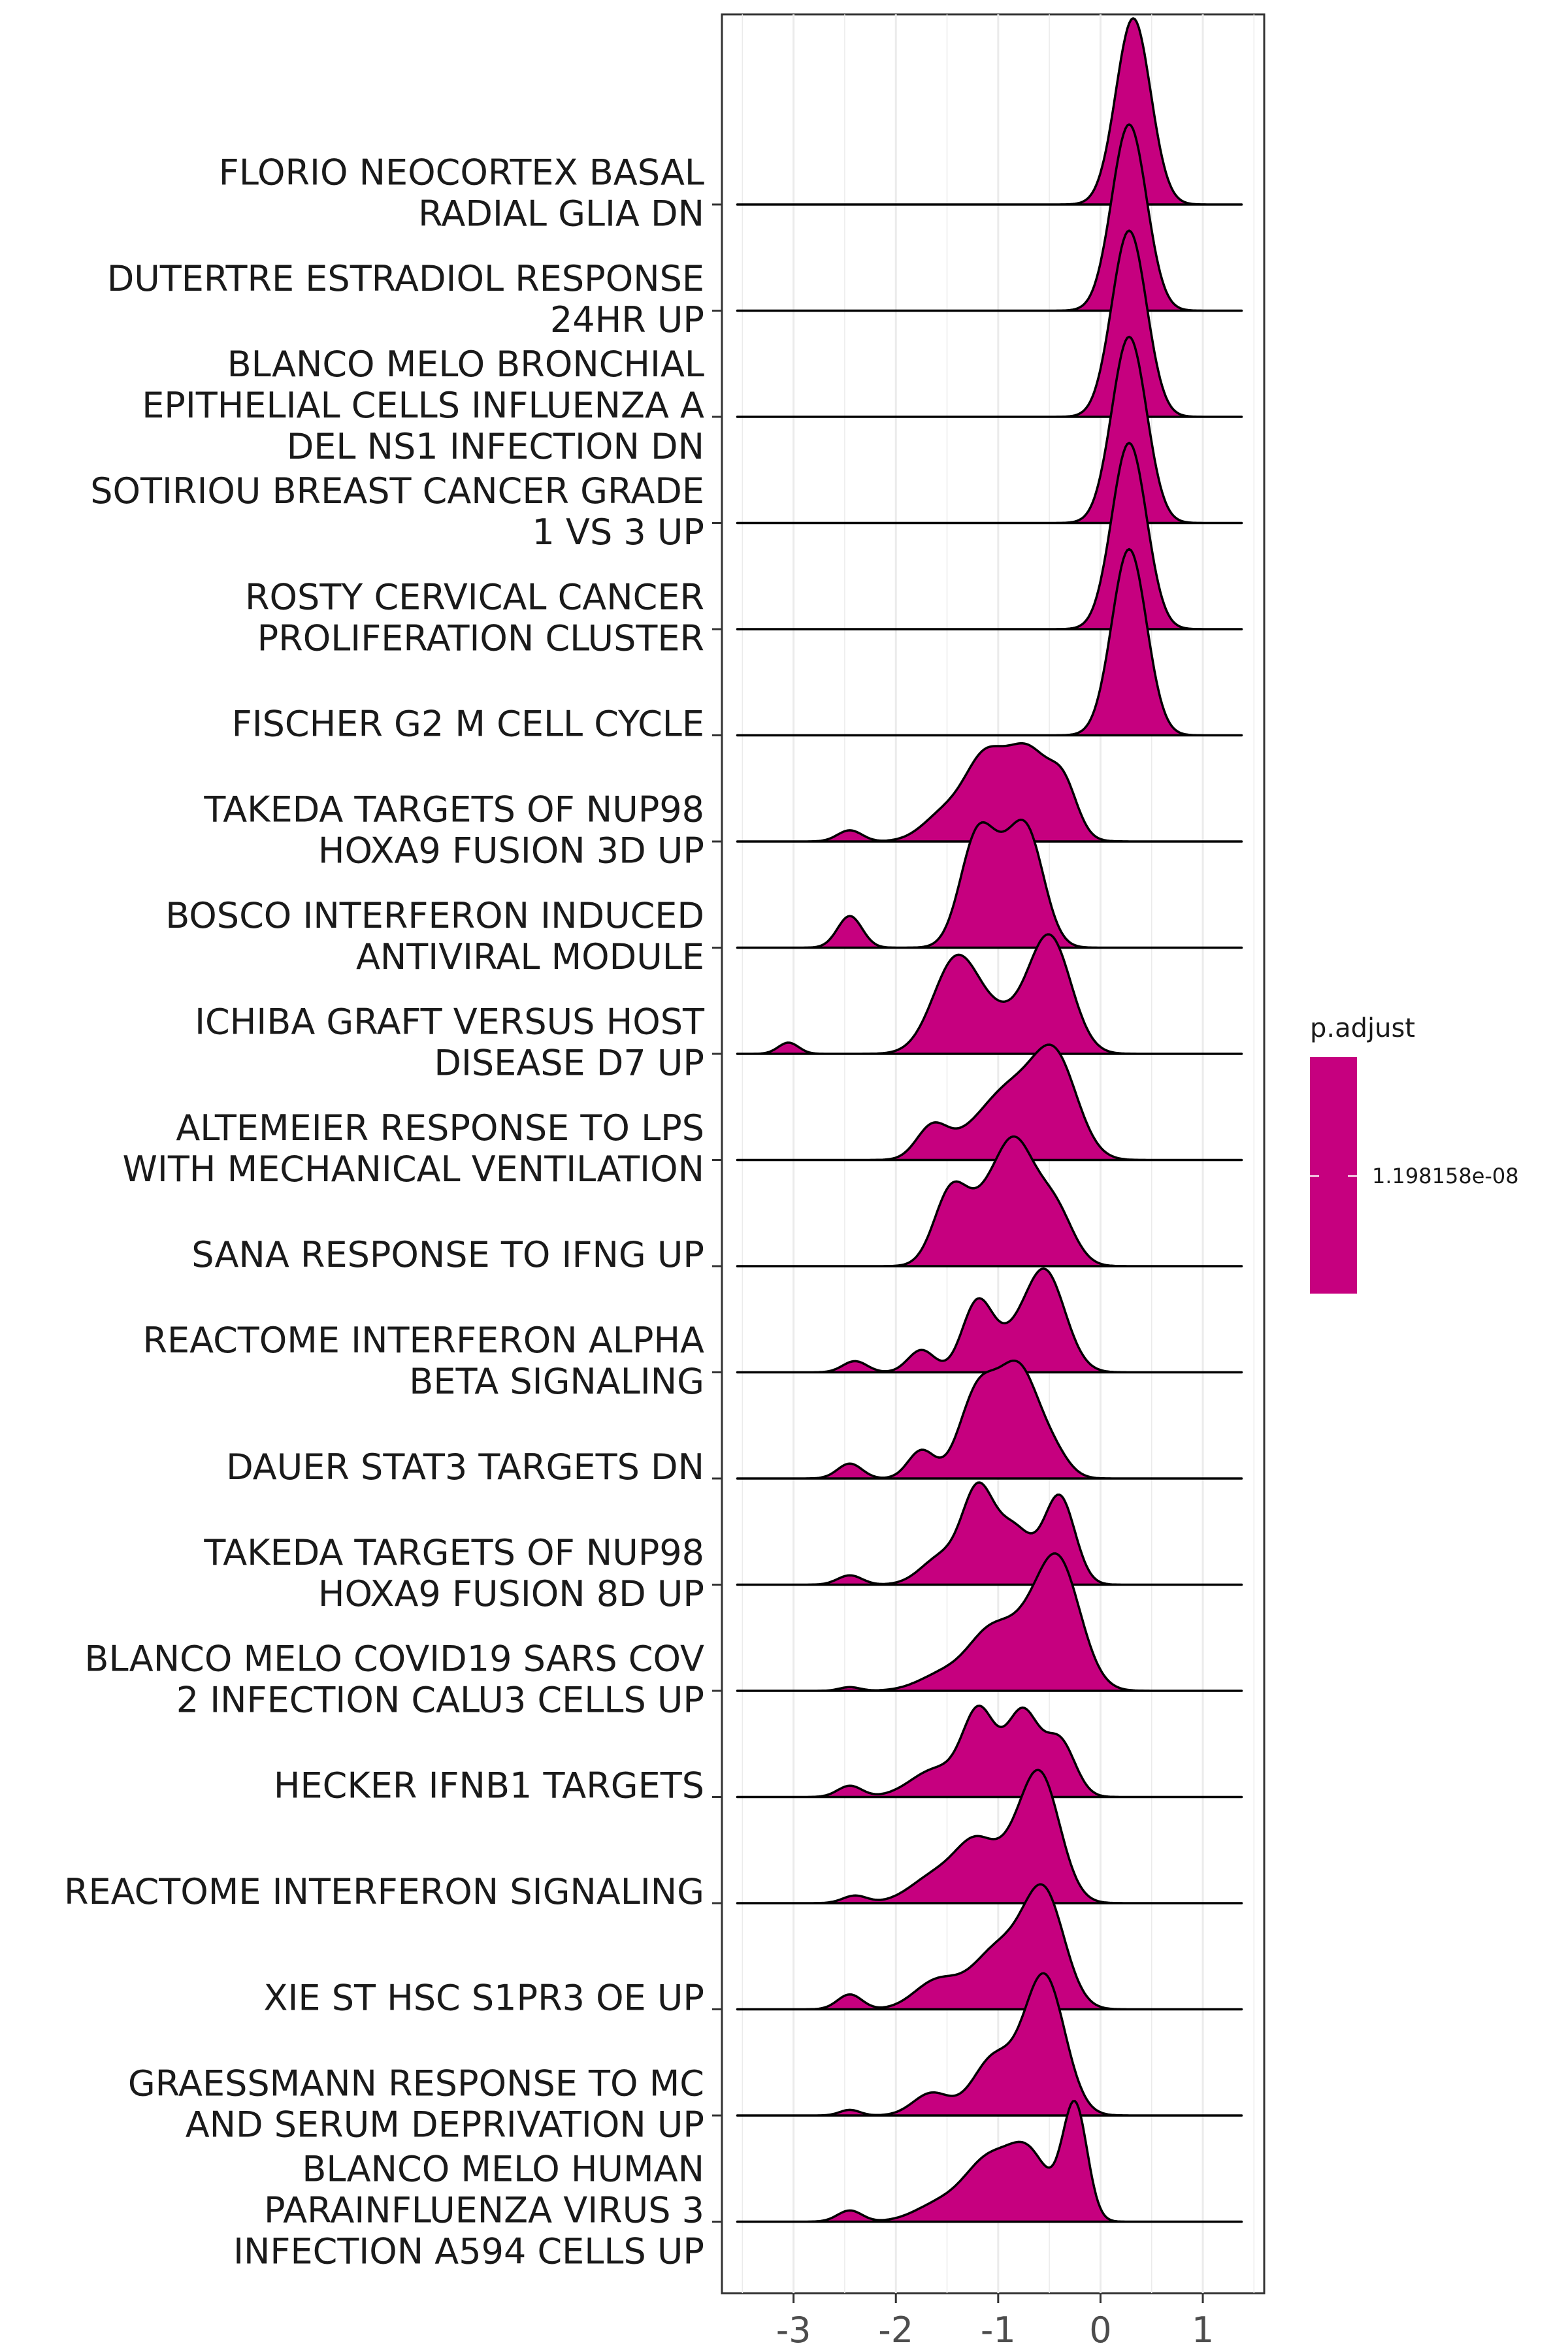 This screenshot has height=2352, width=1568. What do you see at coordinates (895, 2330) in the screenshot?
I see `x-tick-label: -2` at bounding box center [895, 2330].